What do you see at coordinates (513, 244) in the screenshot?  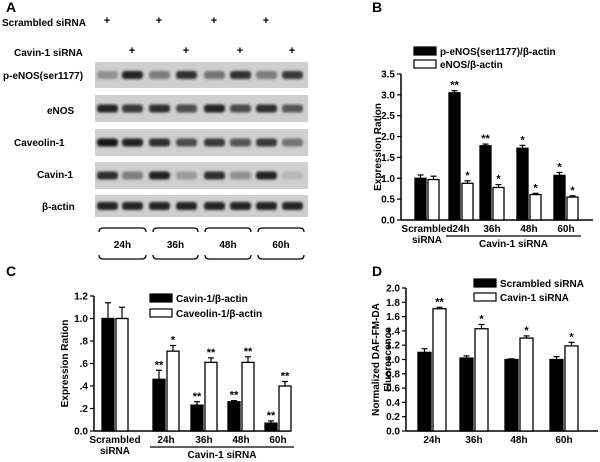 I see `x-group-label: Cavin-1 siRNA` at bounding box center [513, 244].